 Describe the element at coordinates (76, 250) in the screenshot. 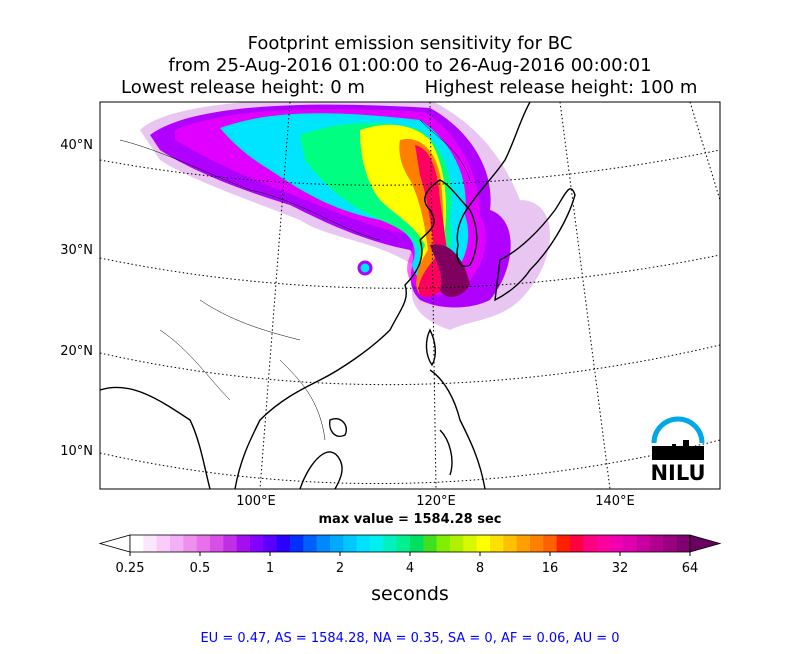

I see `lat-label: 30°N` at that location.